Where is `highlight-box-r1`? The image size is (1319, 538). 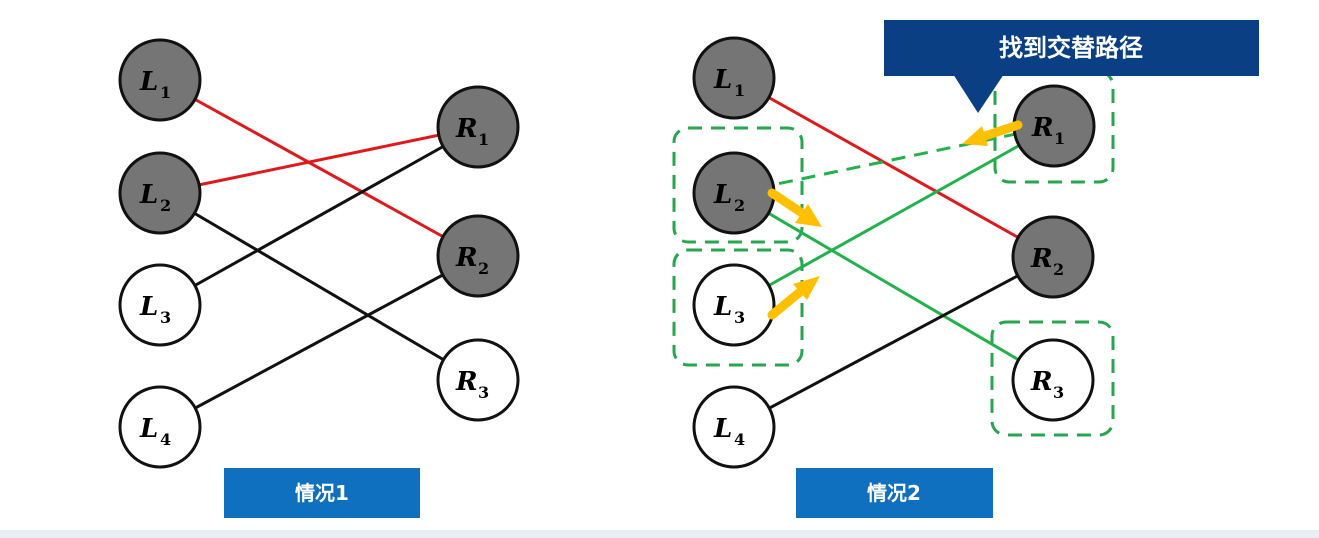
highlight-box-r1 is located at coordinates (1054, 127).